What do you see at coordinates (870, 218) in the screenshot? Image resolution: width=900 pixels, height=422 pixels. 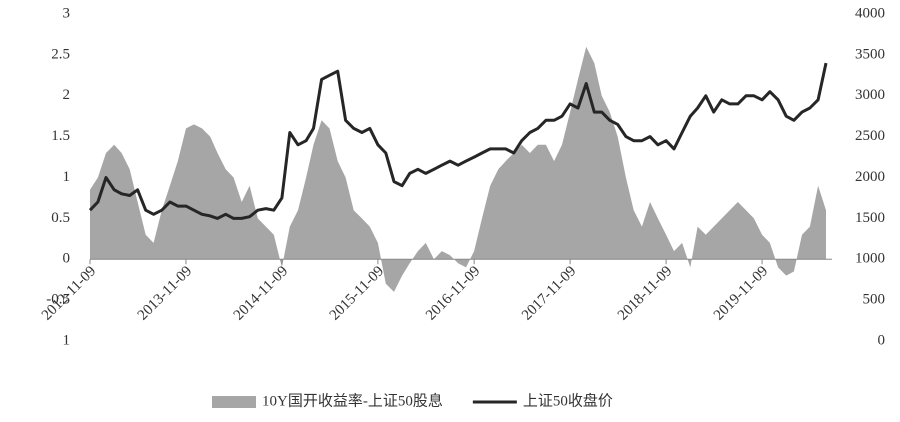 I see `y2-tick-label: 1500` at bounding box center [870, 218].